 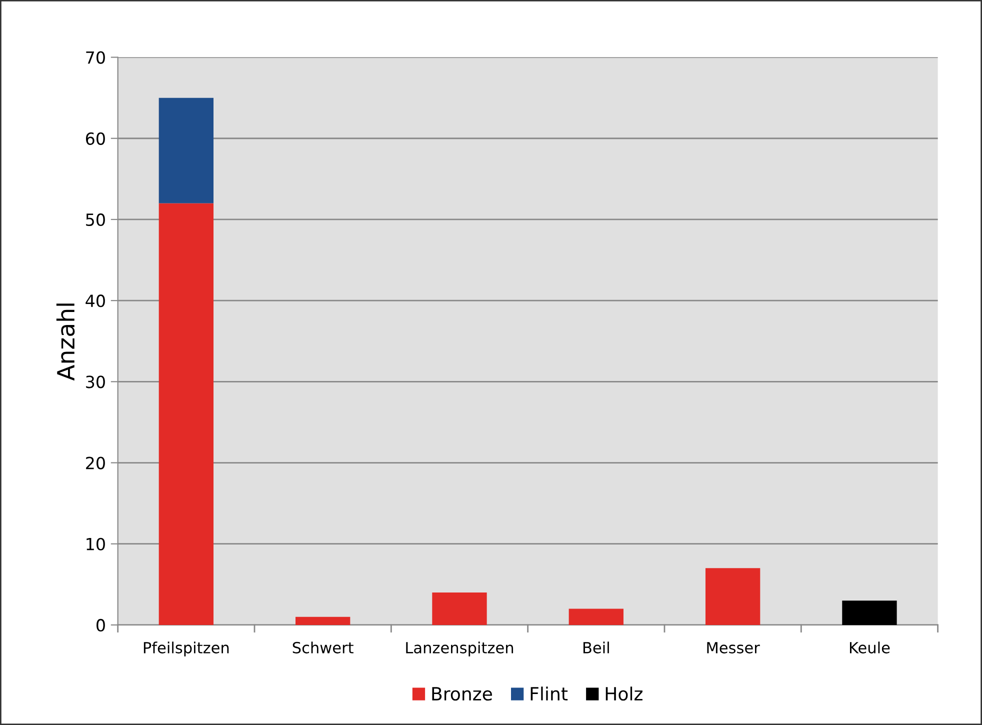 I want to click on y-tick-label: 70, so click(x=95, y=57).